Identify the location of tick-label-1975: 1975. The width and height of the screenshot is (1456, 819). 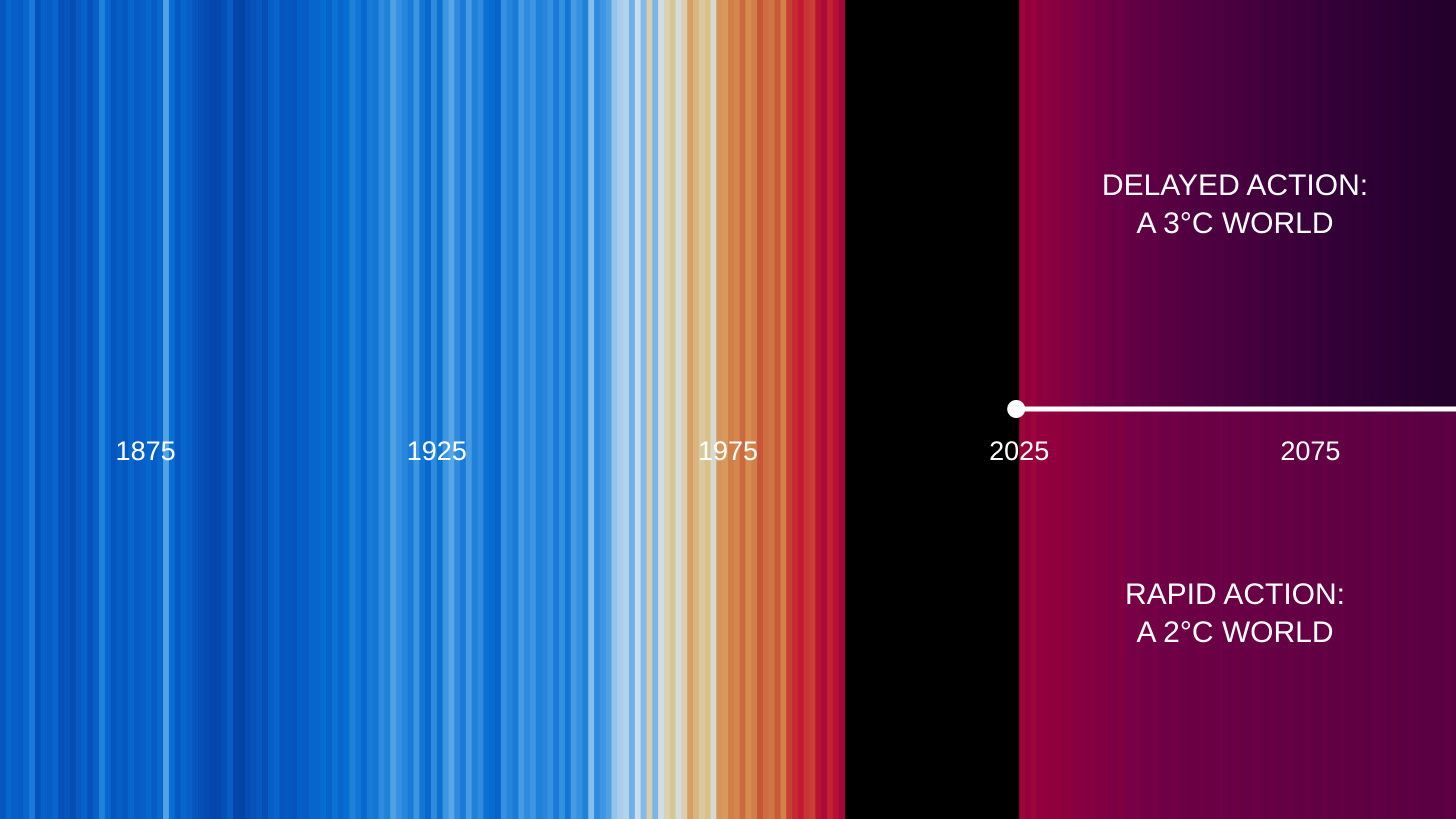
(728, 451).